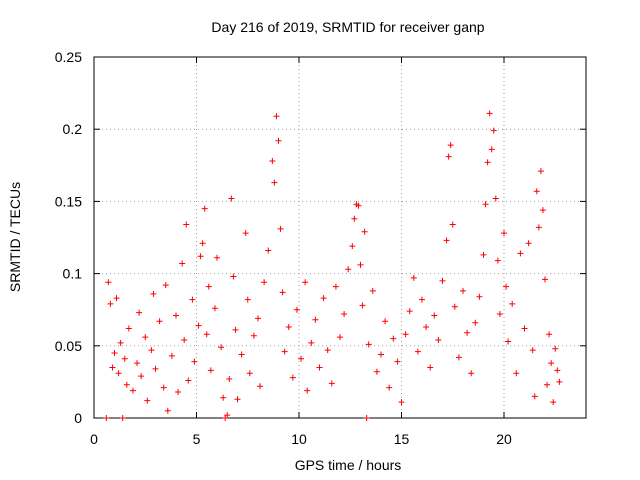 The width and height of the screenshot is (640, 480). I want to click on y-tick-label: 0.15, so click(68, 201).